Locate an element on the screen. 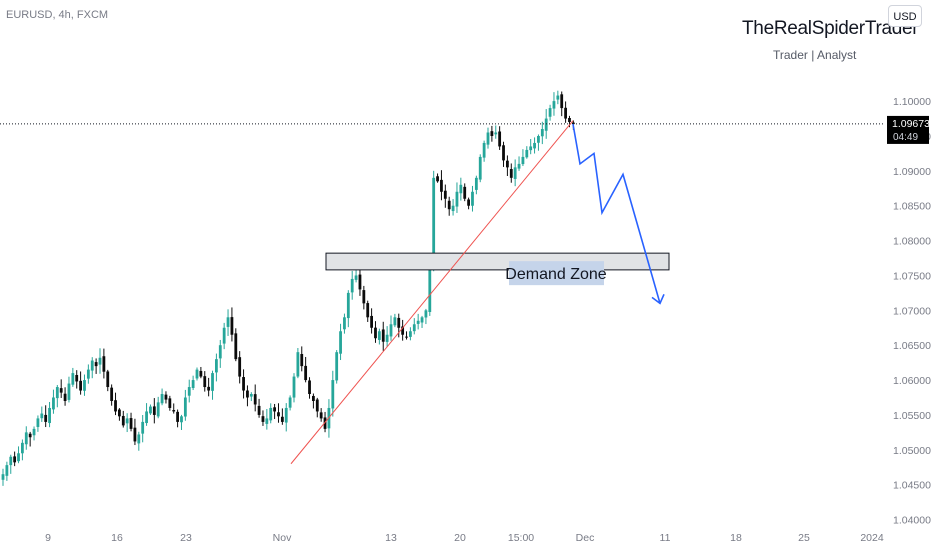 This screenshot has width=932, height=550. demand-zone-label-bg is located at coordinates (556, 273).